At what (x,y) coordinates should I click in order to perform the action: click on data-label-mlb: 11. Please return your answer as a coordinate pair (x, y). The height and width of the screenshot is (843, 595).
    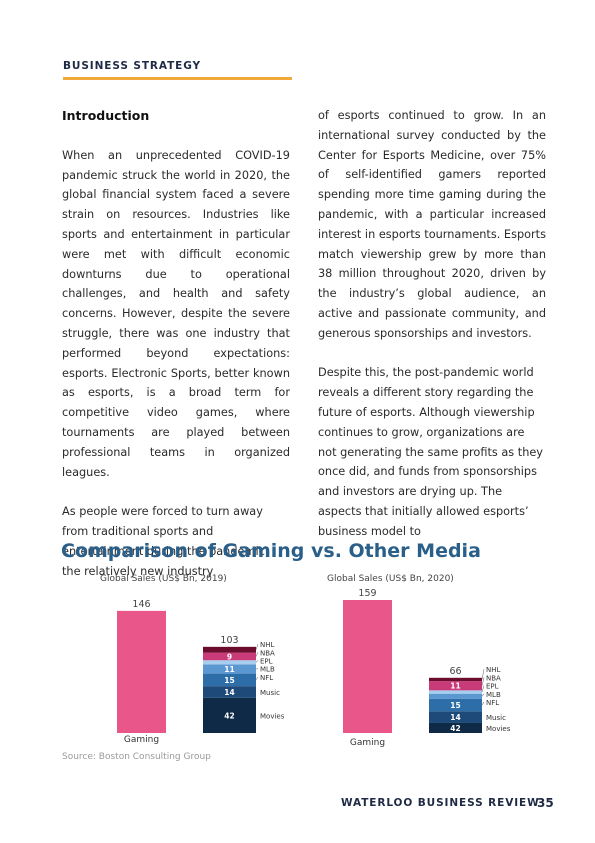
    Looking at the image, I should click on (229, 669).